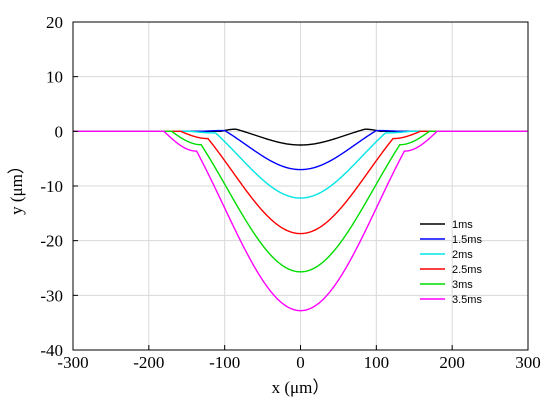 This screenshot has height=409, width=550. Describe the element at coordinates (51, 295) in the screenshot. I see `y-tick-label: -30` at that location.